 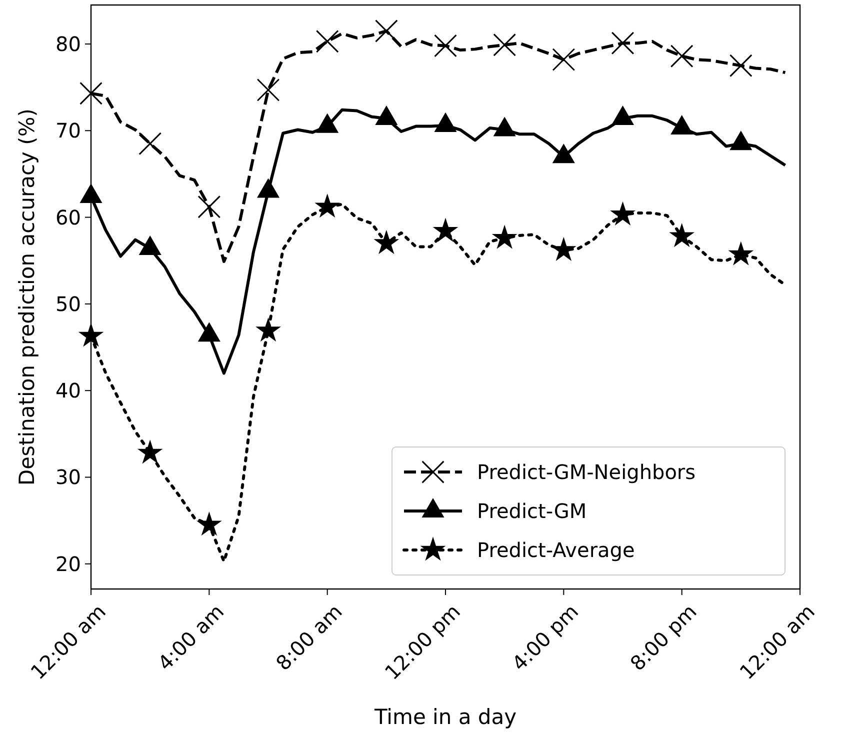 I want to click on y-axis-title: Destination prediction accuracy (%), so click(x=27, y=297).